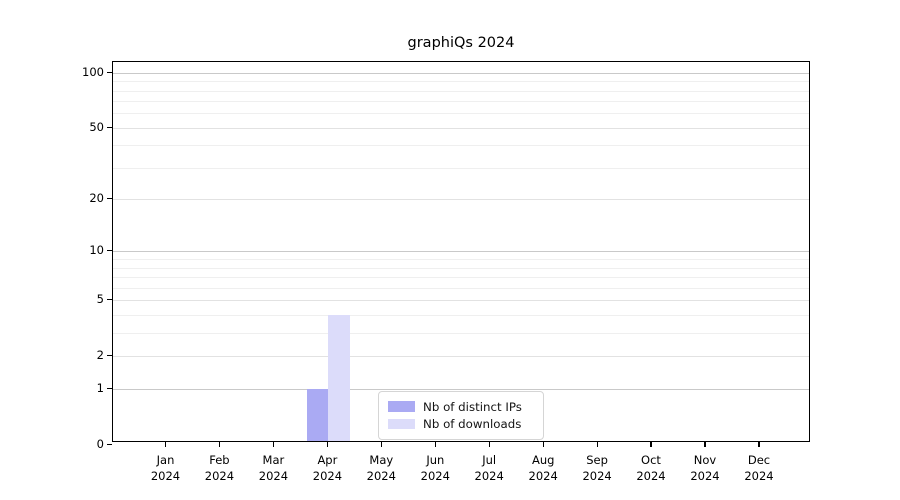 Image resolution: width=900 pixels, height=500 pixels. What do you see at coordinates (339, 377) in the screenshot?
I see `bar-apr-downloads` at bounding box center [339, 377].